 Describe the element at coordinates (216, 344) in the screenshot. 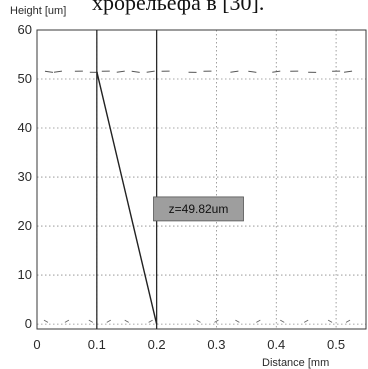

I see `x-tick-label-3: 0.3` at that location.